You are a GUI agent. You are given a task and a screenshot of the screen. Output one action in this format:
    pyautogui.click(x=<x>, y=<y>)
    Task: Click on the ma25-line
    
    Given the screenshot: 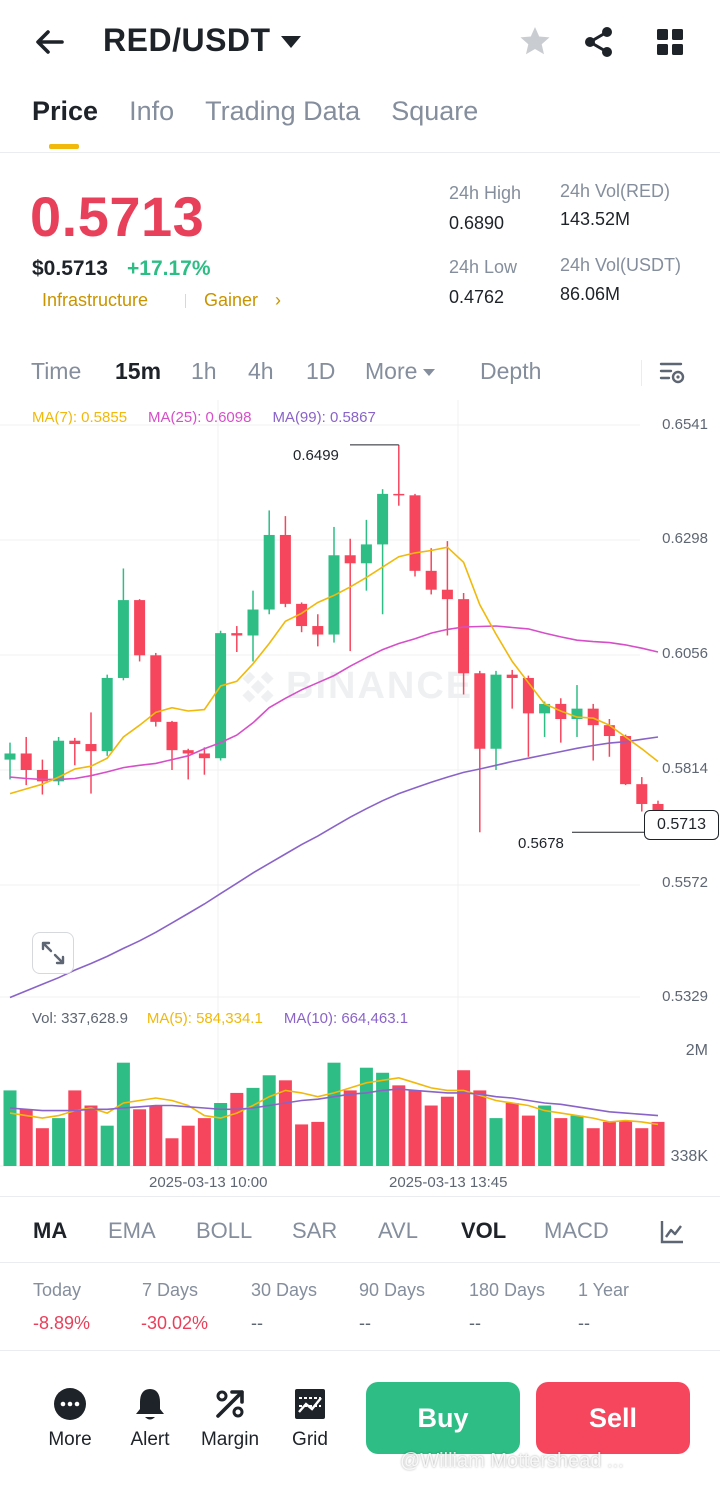 What is the action you would take?
    pyautogui.click(x=334, y=703)
    